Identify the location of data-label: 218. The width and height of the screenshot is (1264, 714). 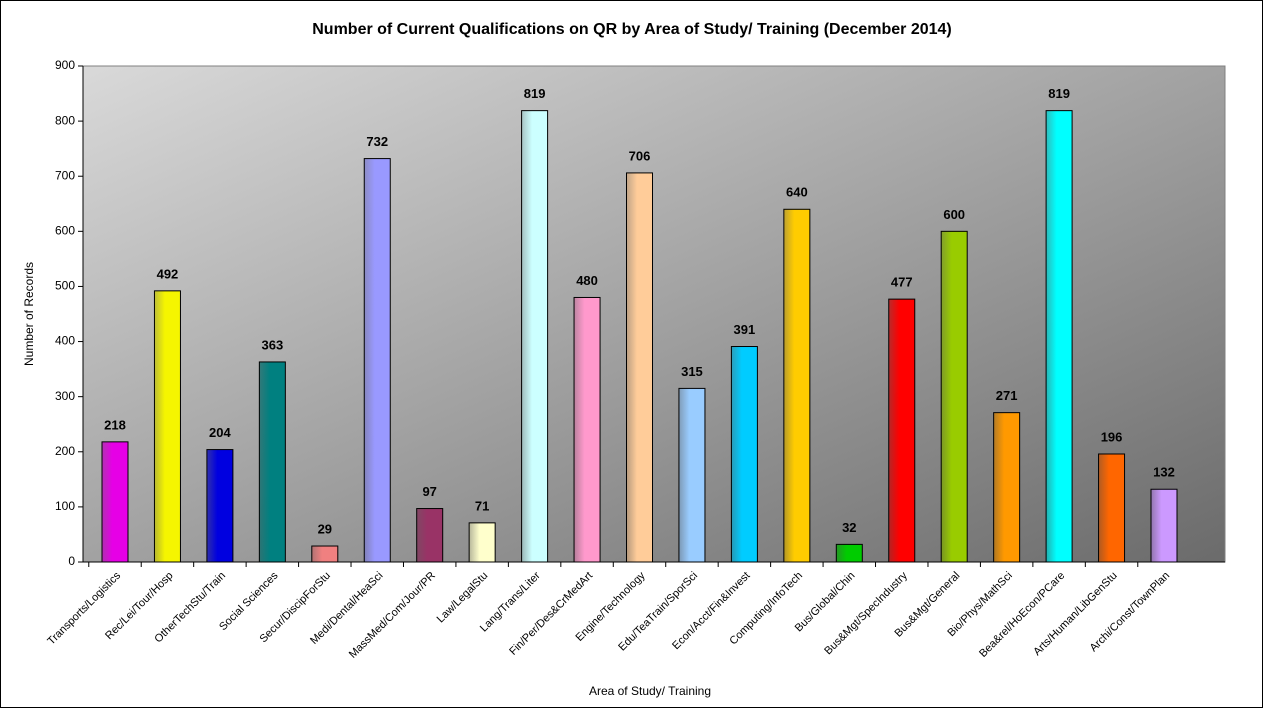
(115, 424).